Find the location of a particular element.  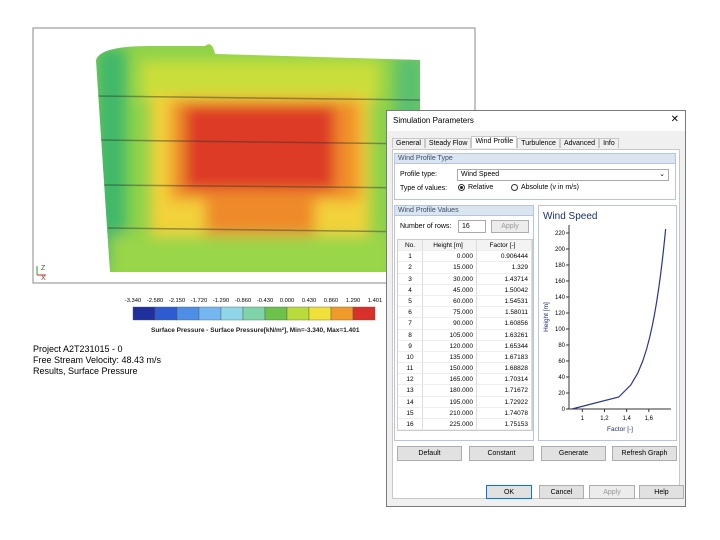

tab: Advanced is located at coordinates (579, 143).